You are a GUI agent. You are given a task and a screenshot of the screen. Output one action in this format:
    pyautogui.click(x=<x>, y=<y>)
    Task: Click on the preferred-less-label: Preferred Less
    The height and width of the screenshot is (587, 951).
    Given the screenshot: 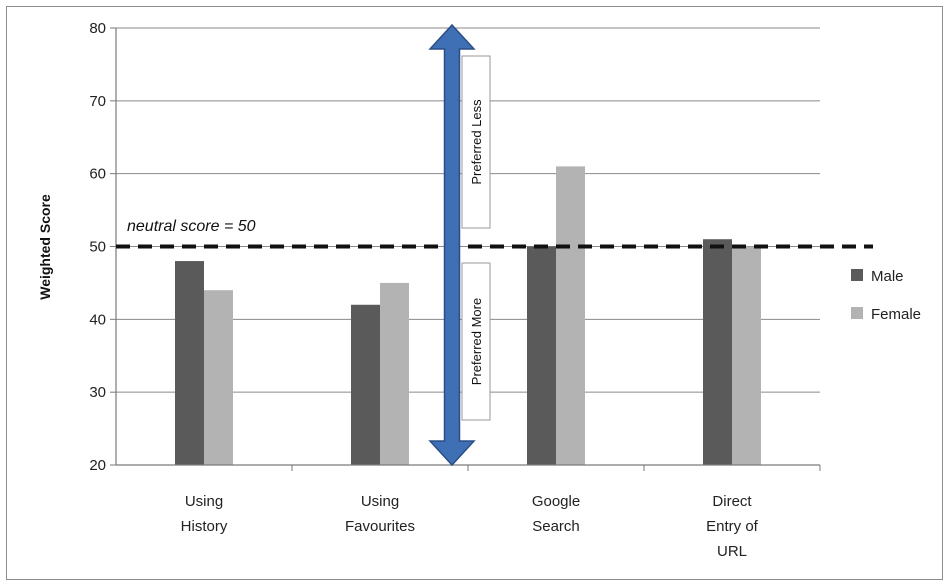 What is the action you would take?
    pyautogui.click(x=476, y=142)
    